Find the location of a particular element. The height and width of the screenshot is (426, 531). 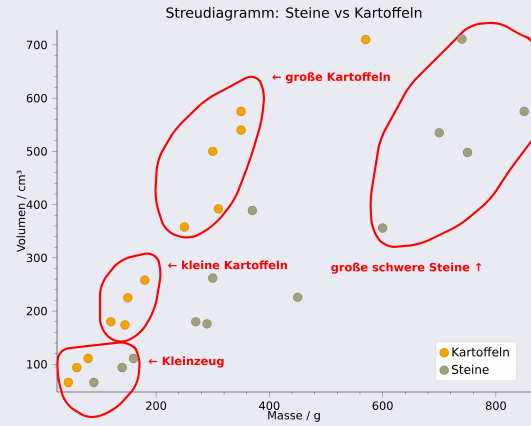

y-tick-label: 700 is located at coordinates (36, 45).